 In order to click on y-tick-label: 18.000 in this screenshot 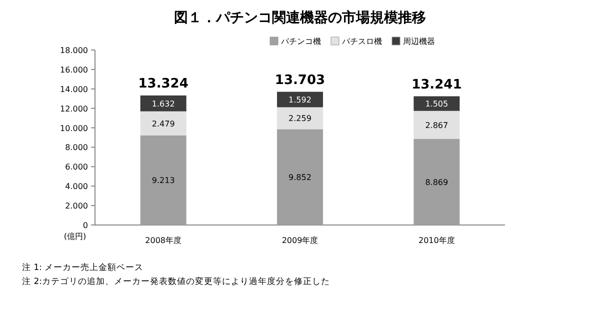, I will do `click(74, 50)`.